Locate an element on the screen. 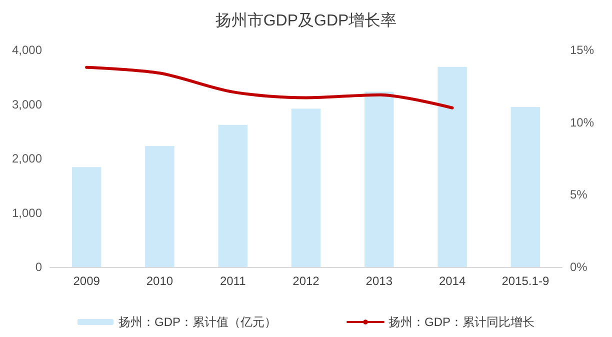  x-tick-label: 2009 is located at coordinates (86, 281).